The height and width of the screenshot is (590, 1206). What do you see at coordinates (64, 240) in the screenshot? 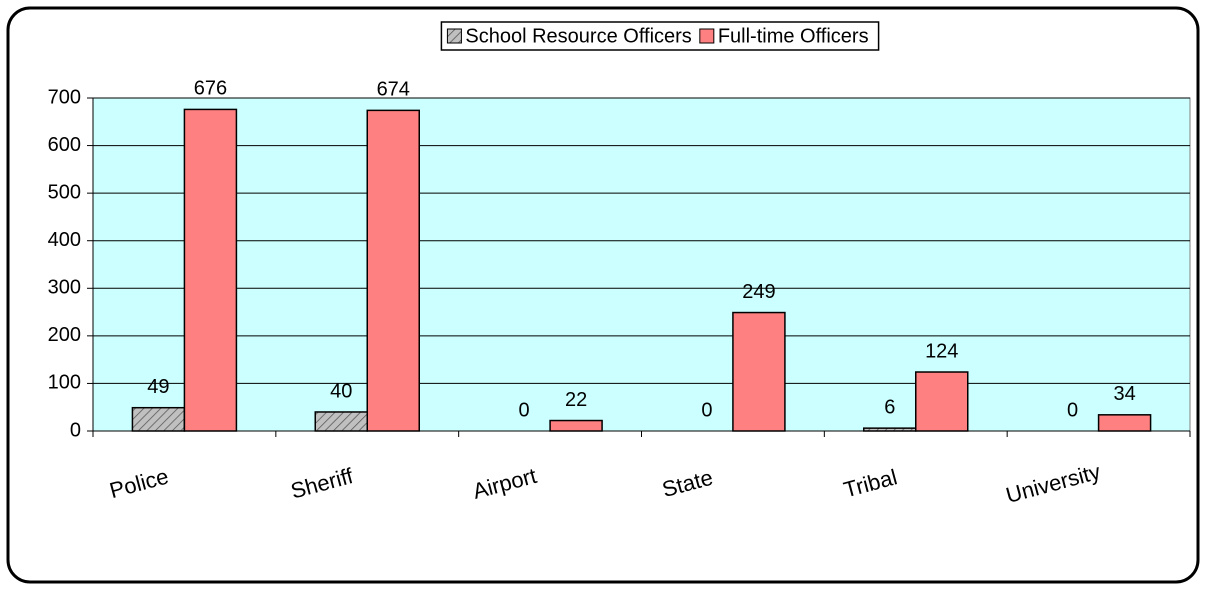
I see `y-tick-label: 400` at bounding box center [64, 240].